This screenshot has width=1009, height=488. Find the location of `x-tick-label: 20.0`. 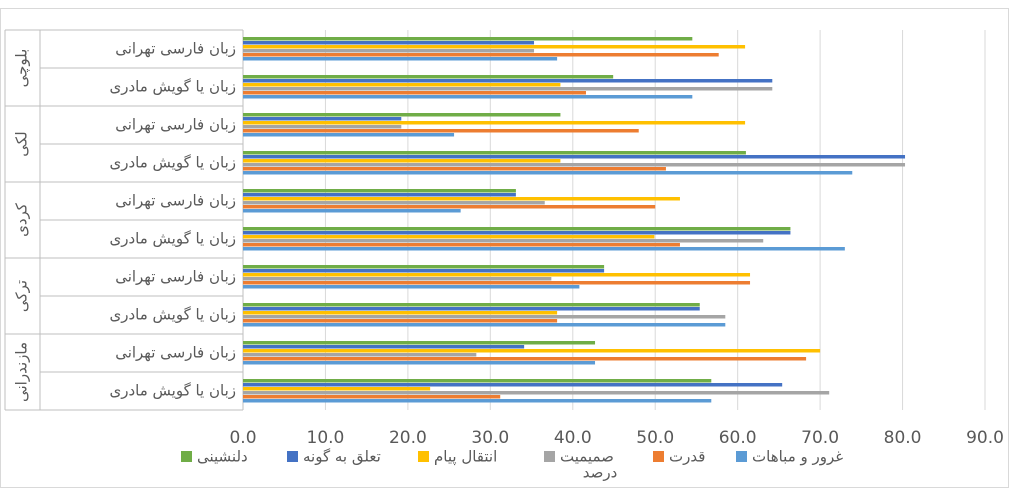

x-tick-label: 20.0 is located at coordinates (408, 438).